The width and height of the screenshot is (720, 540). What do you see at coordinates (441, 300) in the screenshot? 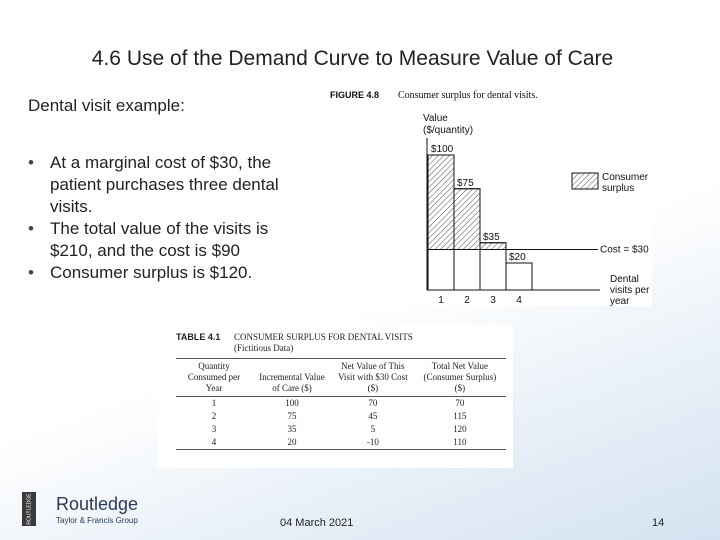
I see `x-tick-label: 1` at bounding box center [441, 300].